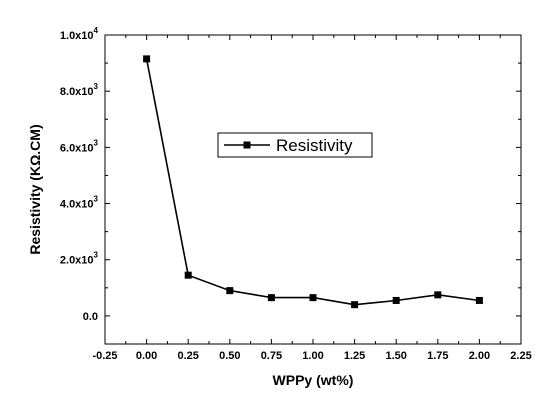 This screenshot has width=550, height=401. I want to click on x-tick-label: 1.25, so click(354, 356).